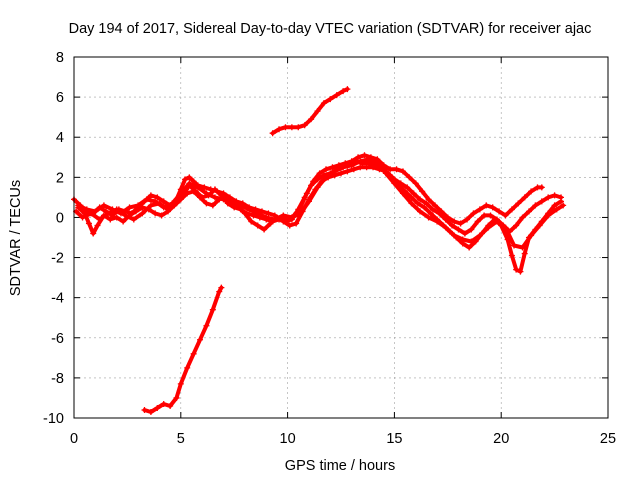 Image resolution: width=640 pixels, height=480 pixels. Describe the element at coordinates (57, 259) in the screenshot. I see `y-tick-label: -2` at that location.